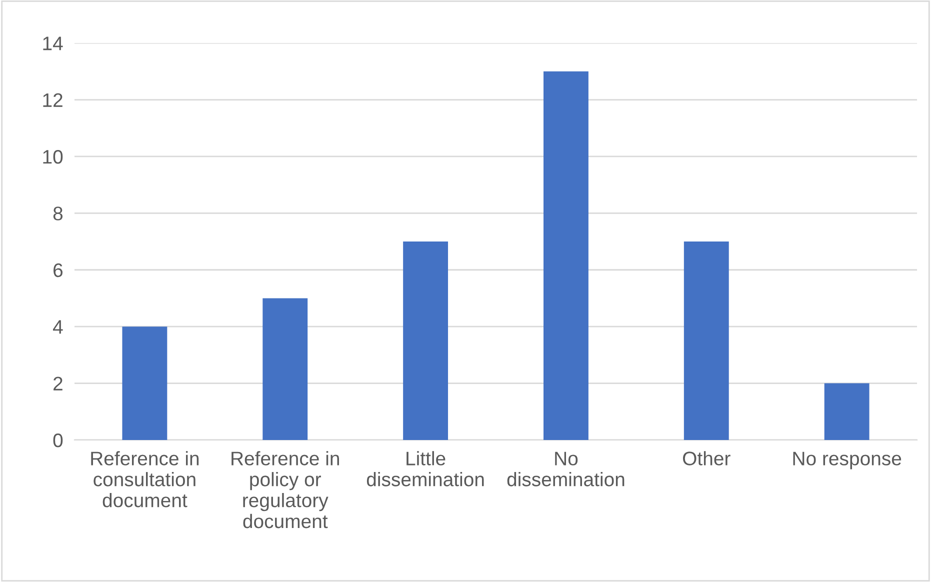  I want to click on y-tick-label: 6, so click(58, 270).